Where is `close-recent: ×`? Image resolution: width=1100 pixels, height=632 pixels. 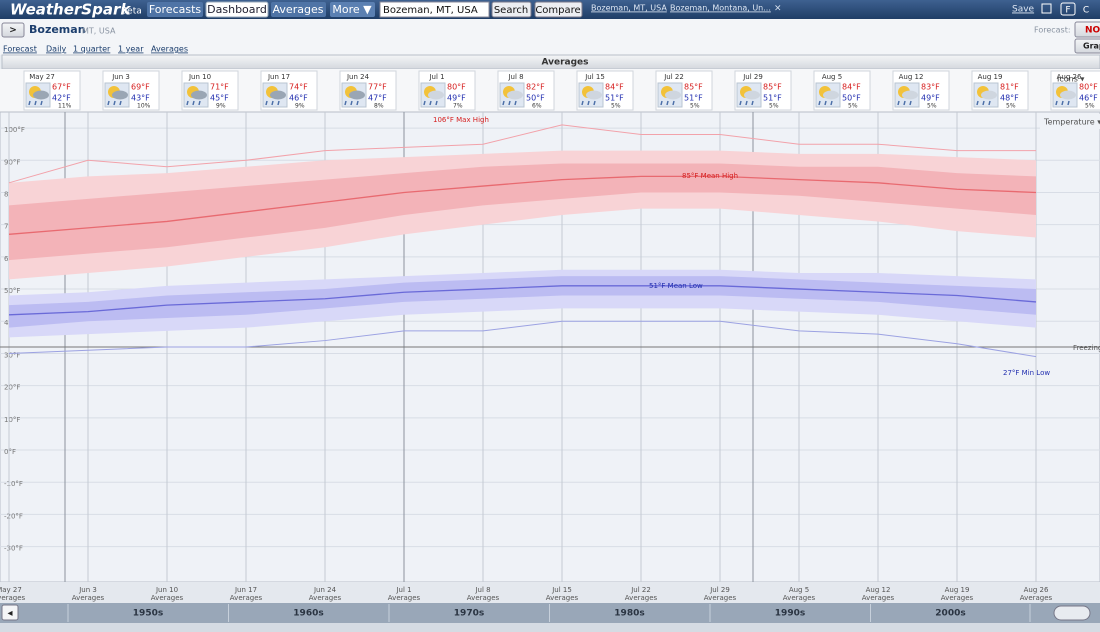
close-recent: × is located at coordinates (778, 9).